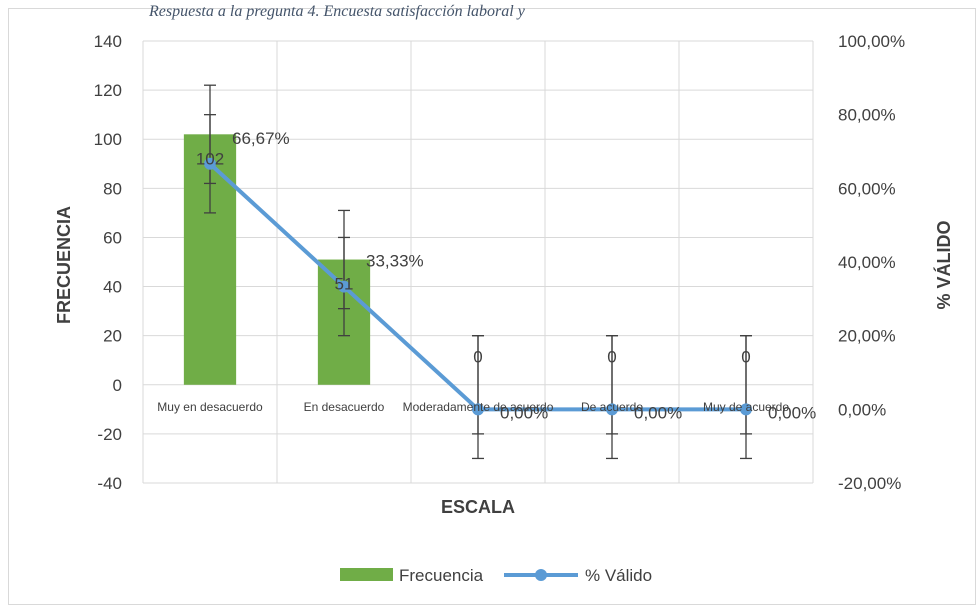 The width and height of the screenshot is (979, 607). Describe the element at coordinates (112, 188) in the screenshot. I see `y-tick-label: 80` at that location.